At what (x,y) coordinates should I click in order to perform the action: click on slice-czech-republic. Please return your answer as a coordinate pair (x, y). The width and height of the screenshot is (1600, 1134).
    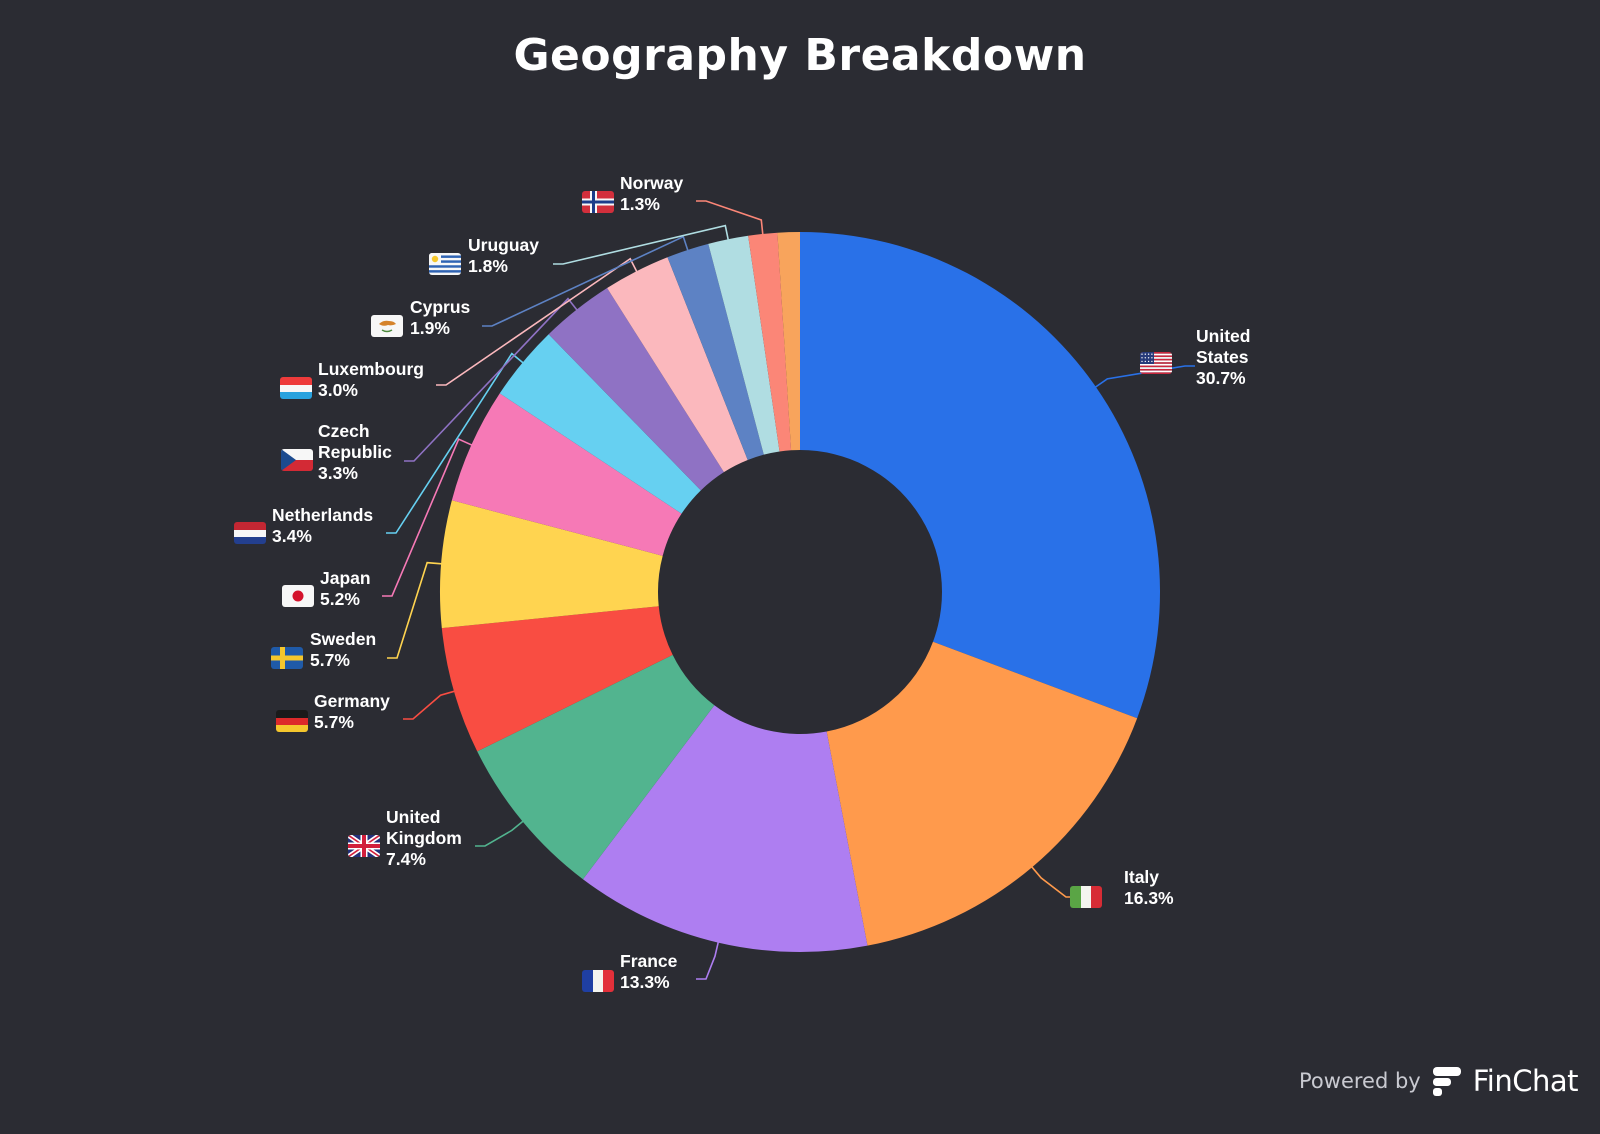
    Looking at the image, I should click on (636, 389).